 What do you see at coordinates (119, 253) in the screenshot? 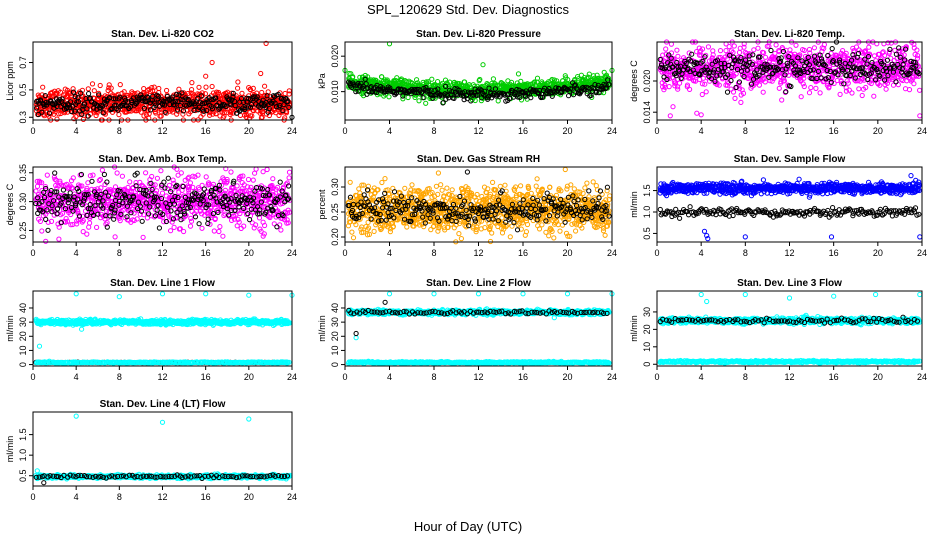
I see `x-tick-label: 8` at bounding box center [119, 253].